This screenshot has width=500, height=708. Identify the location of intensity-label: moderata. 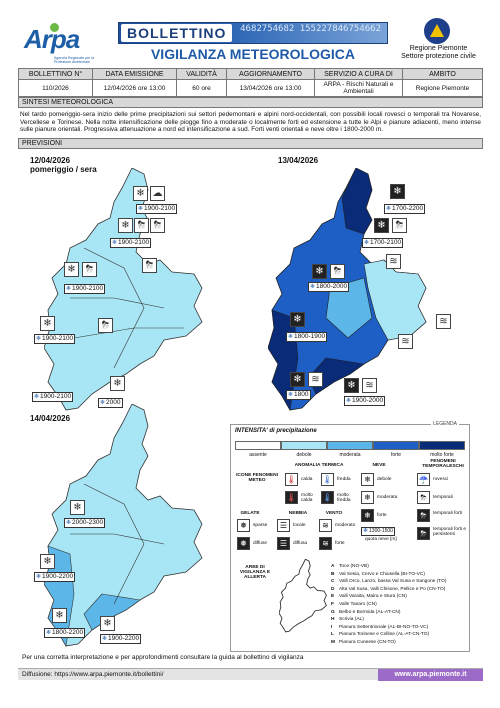
(350, 455).